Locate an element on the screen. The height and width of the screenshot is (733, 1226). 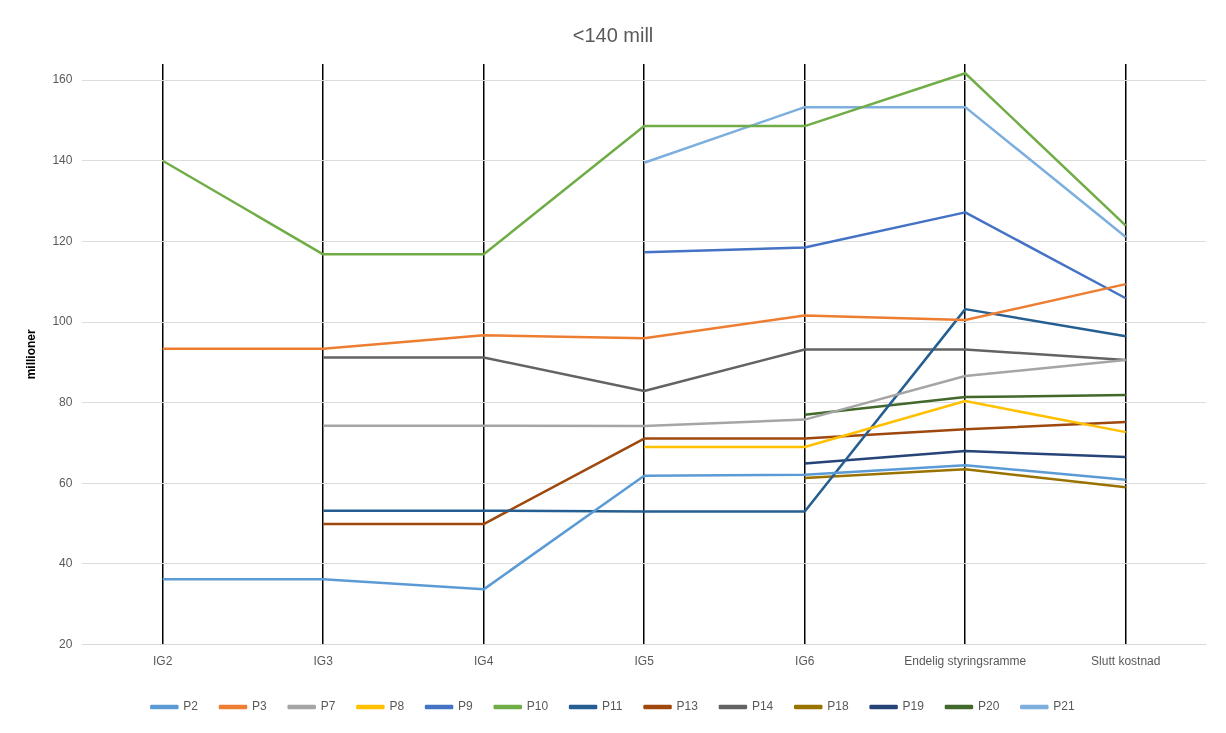
x-tick-label: IG5 is located at coordinates (644, 661).